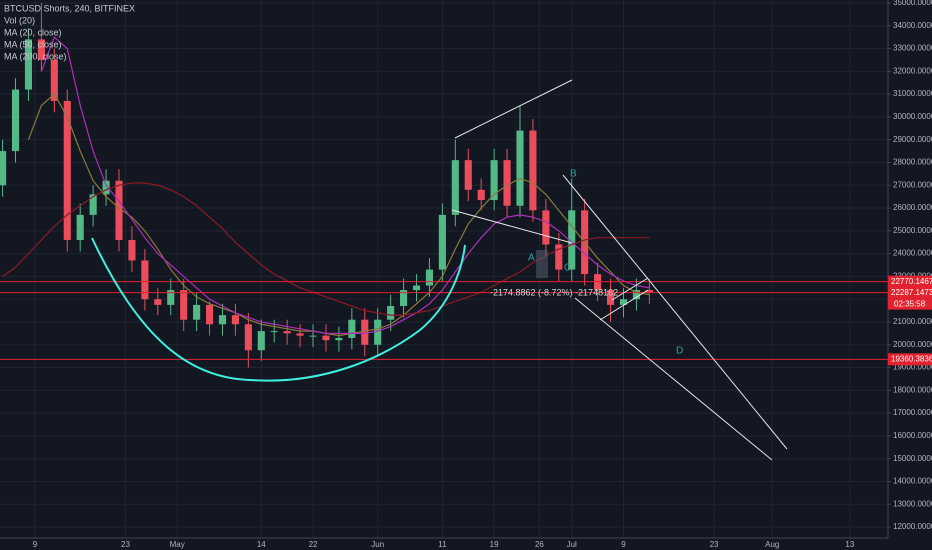 The height and width of the screenshot is (550, 932). I want to click on measure-box, so click(542, 264).